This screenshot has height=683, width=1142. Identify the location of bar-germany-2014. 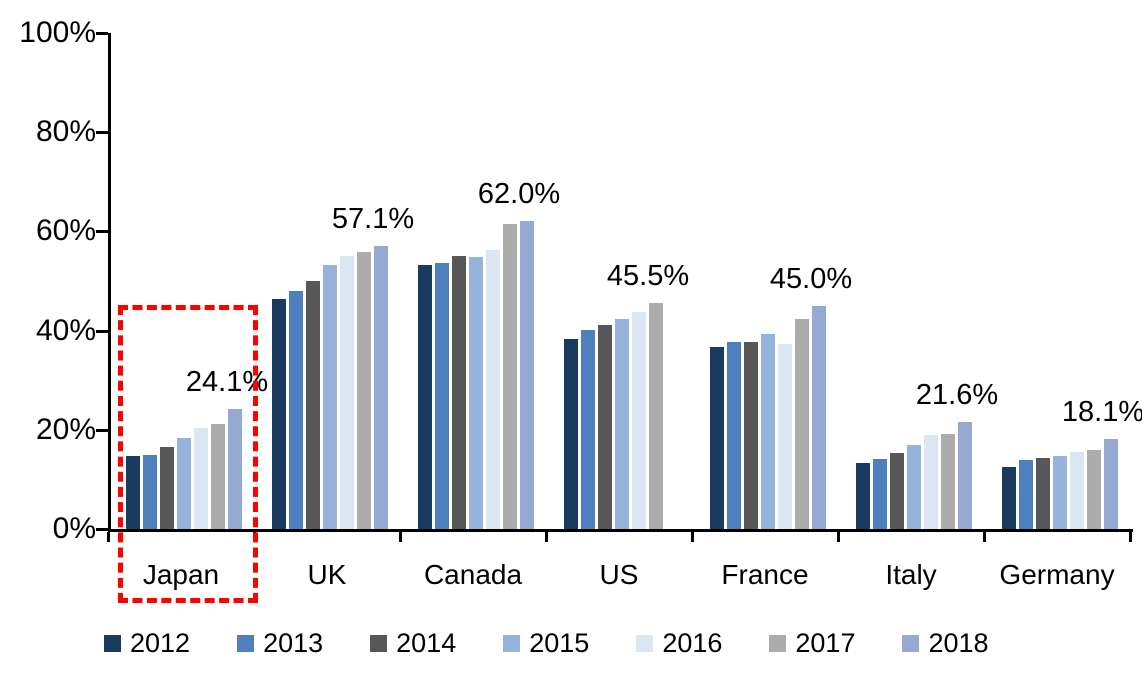
(1043, 493).